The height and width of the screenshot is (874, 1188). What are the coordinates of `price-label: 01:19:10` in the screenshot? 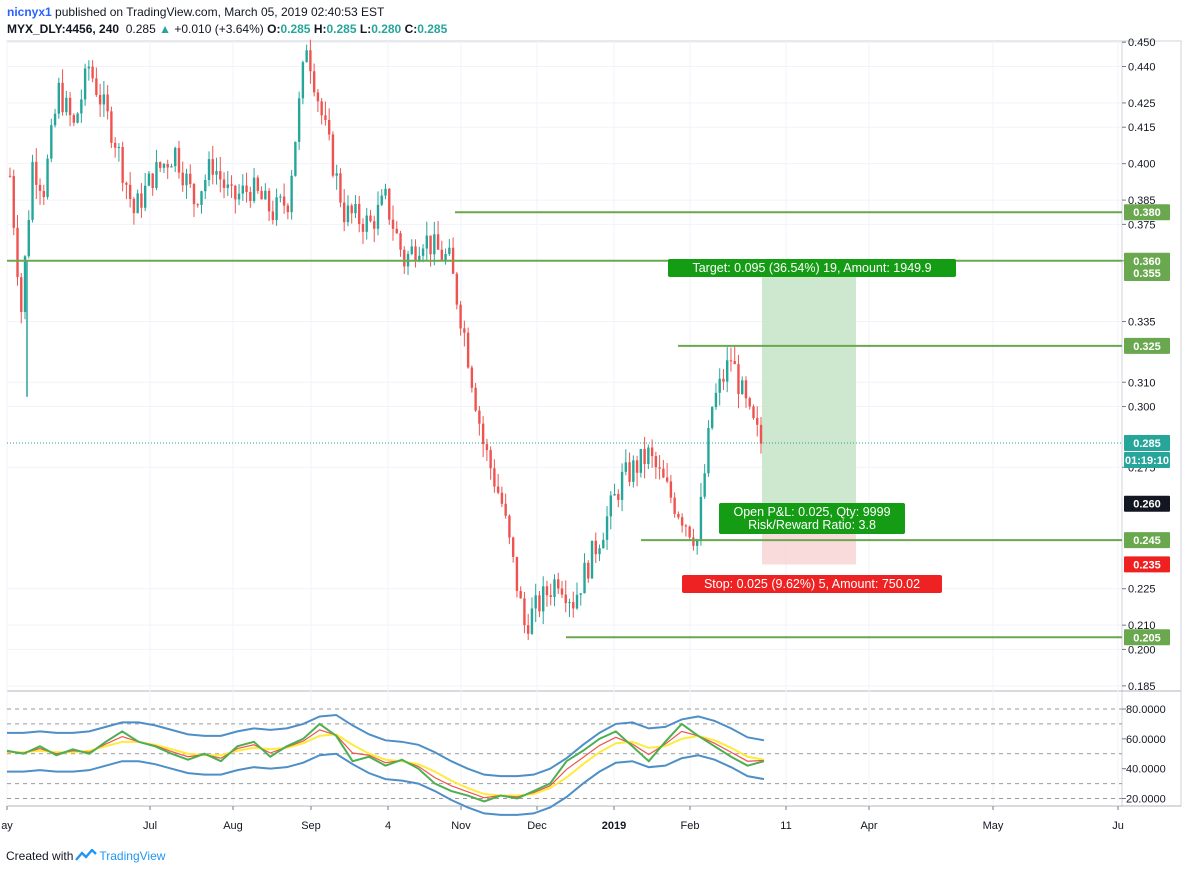 It's located at (1147, 461).